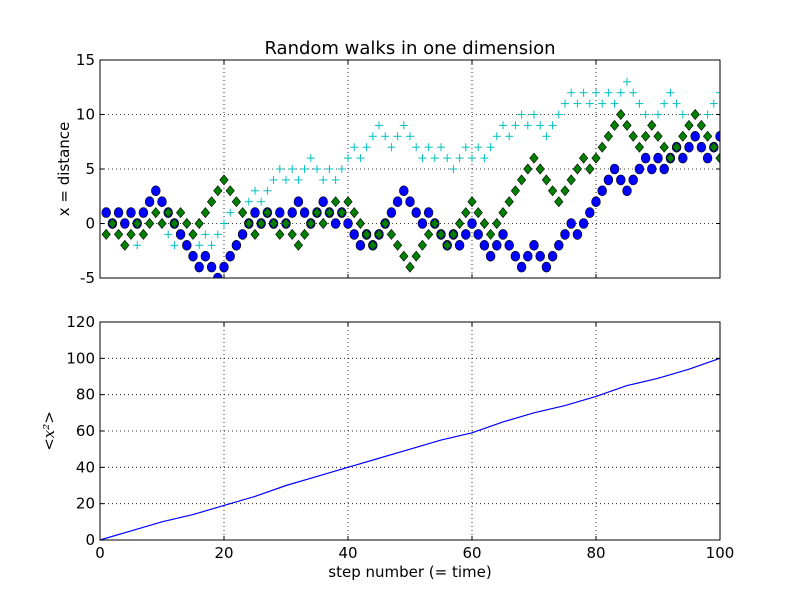 The image size is (800, 600). Describe the element at coordinates (90, 224) in the screenshot. I see `y-tick-label: 0` at that location.